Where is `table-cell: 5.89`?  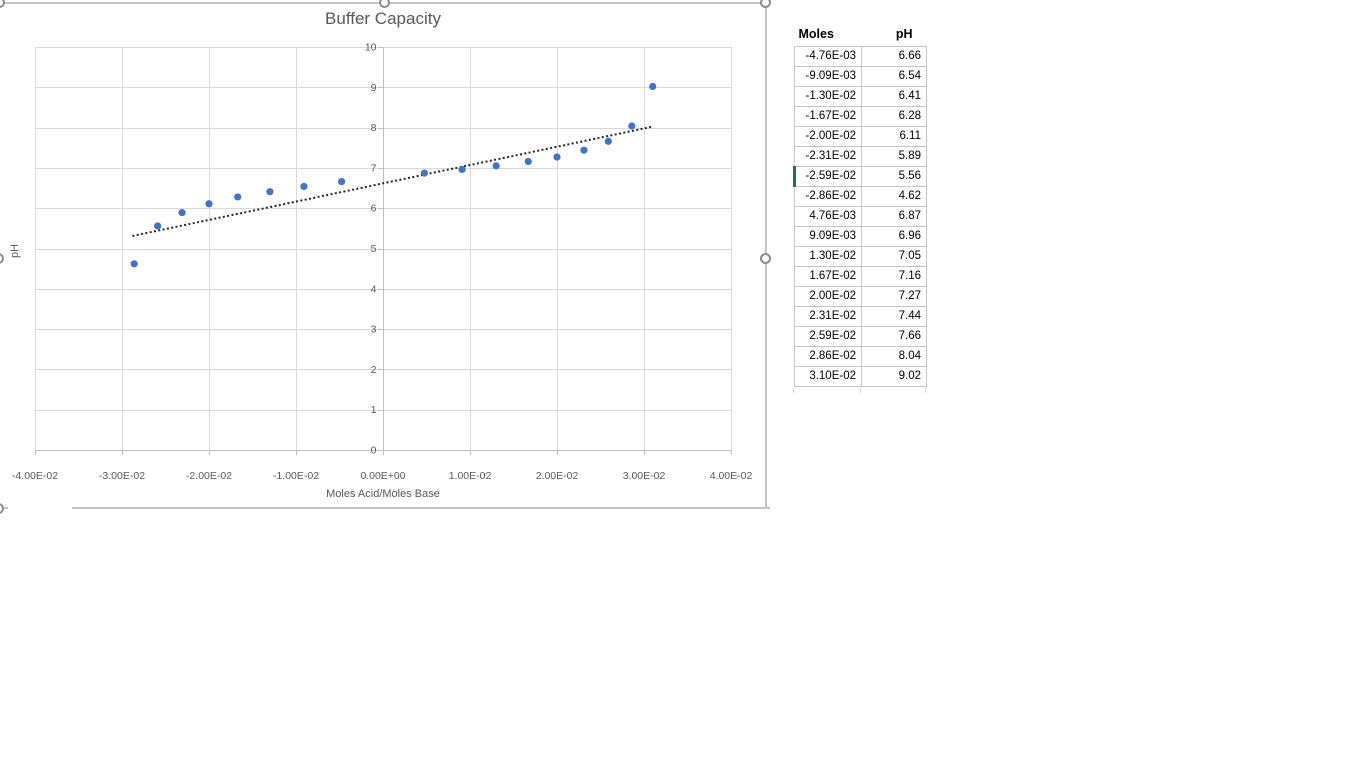 table-cell: 5.89 is located at coordinates (894, 156).